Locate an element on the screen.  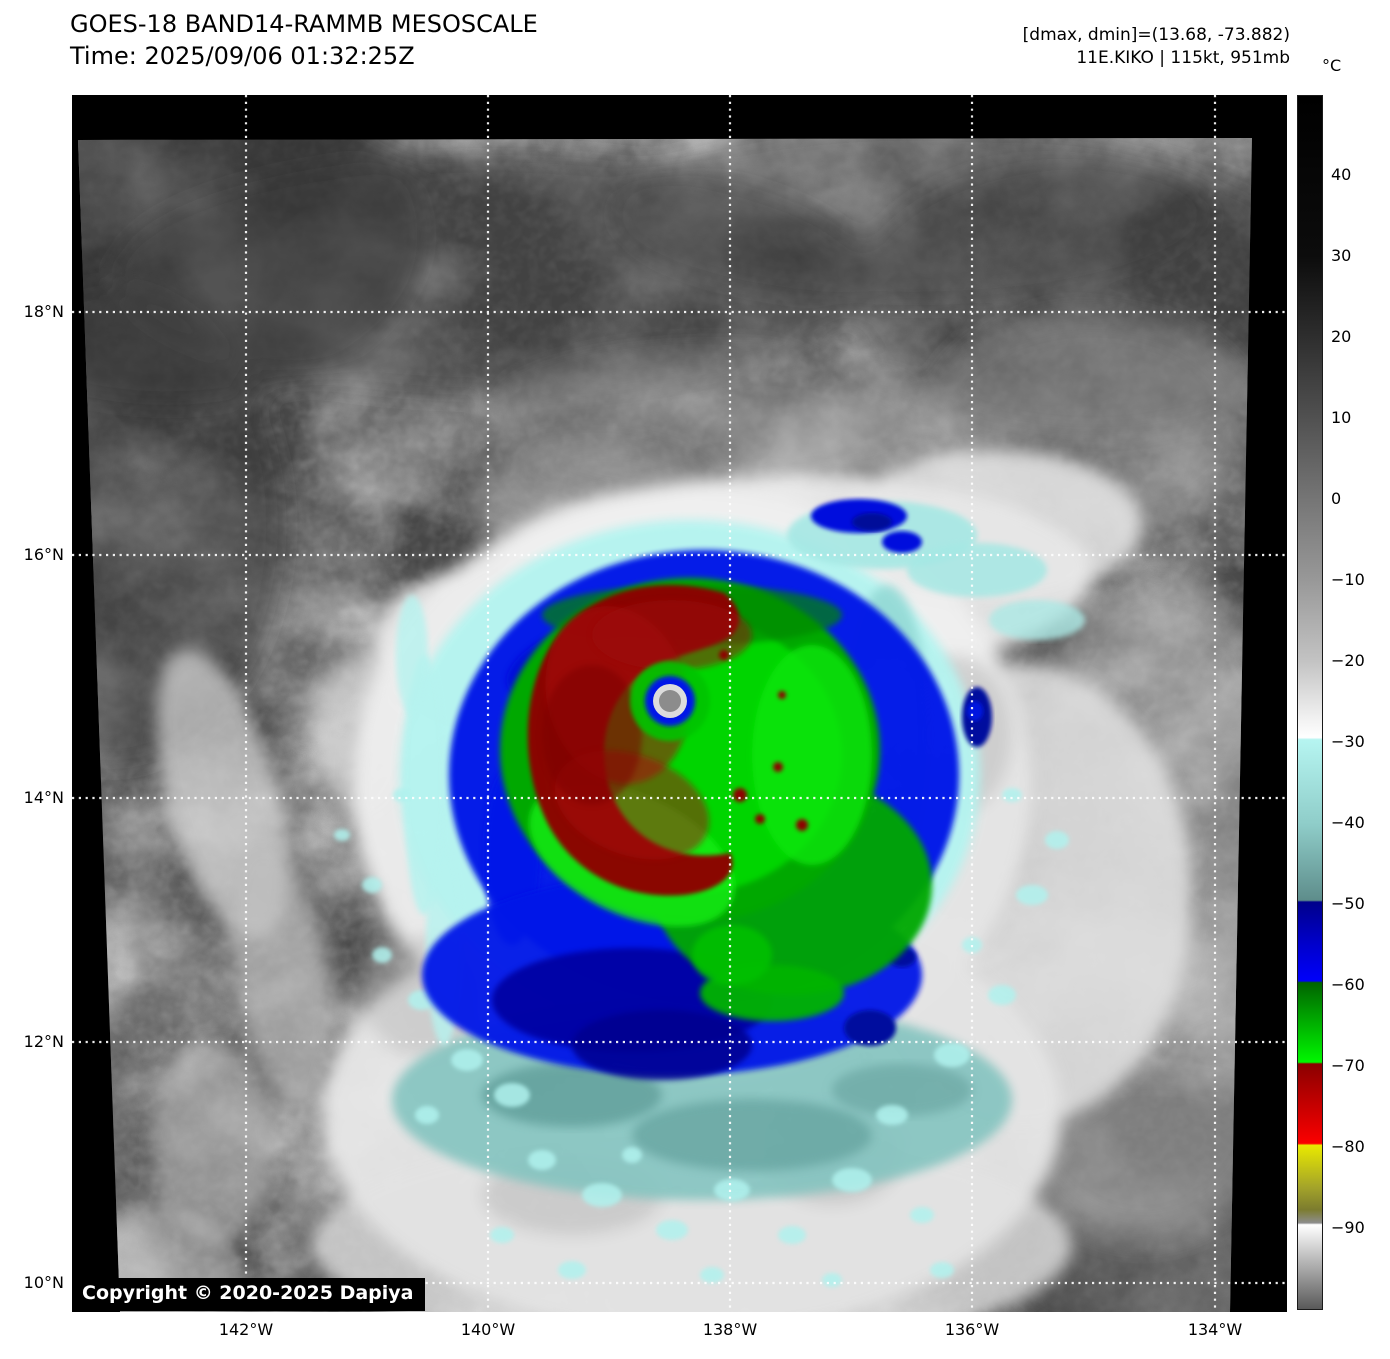
colorbar-tick: −20 is located at coordinates (1348, 660).